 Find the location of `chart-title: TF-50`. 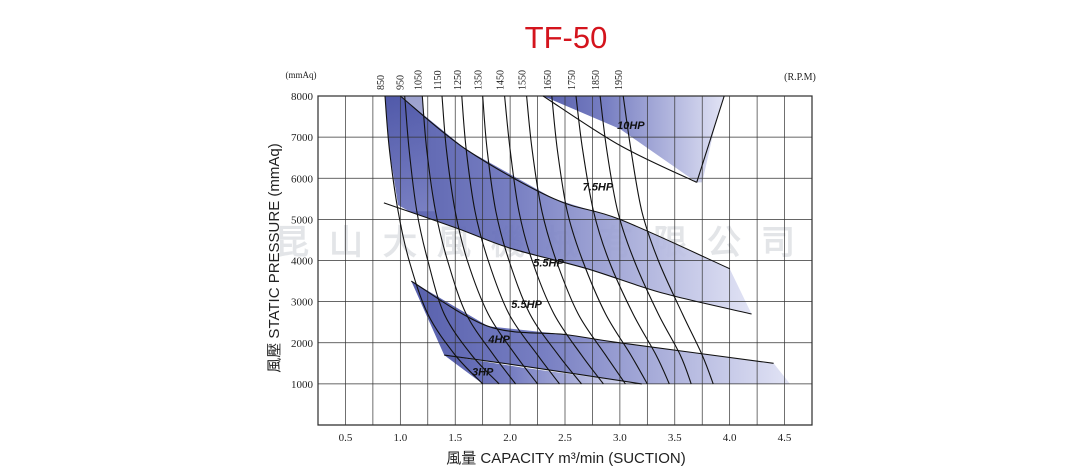

chart-title: TF-50 is located at coordinates (566, 37).